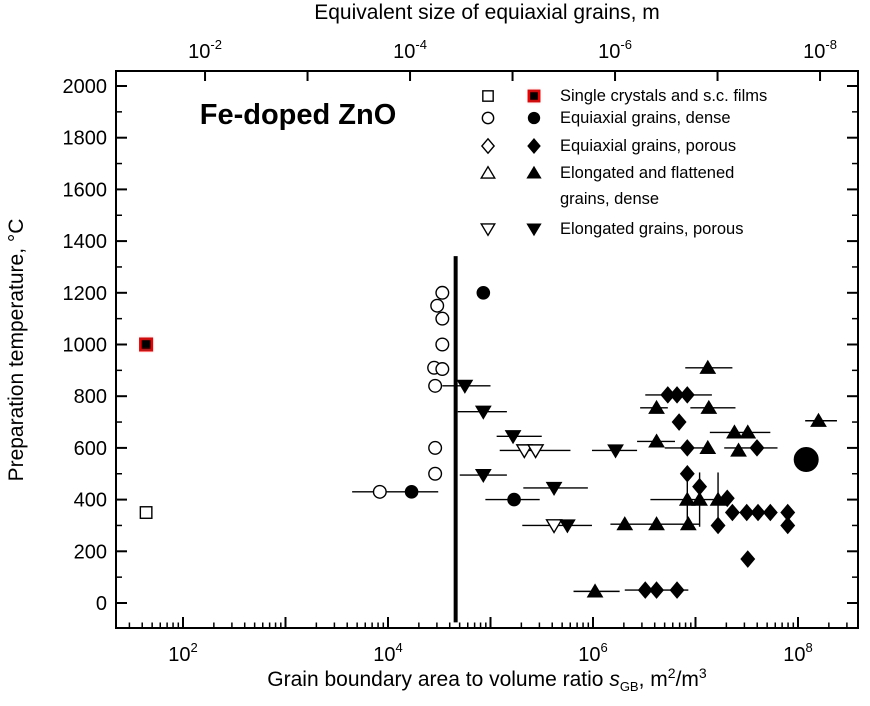 The height and width of the screenshot is (706, 870). Describe the element at coordinates (205, 50) in the screenshot. I see `top-tick-label: 10⁻²` at that location.